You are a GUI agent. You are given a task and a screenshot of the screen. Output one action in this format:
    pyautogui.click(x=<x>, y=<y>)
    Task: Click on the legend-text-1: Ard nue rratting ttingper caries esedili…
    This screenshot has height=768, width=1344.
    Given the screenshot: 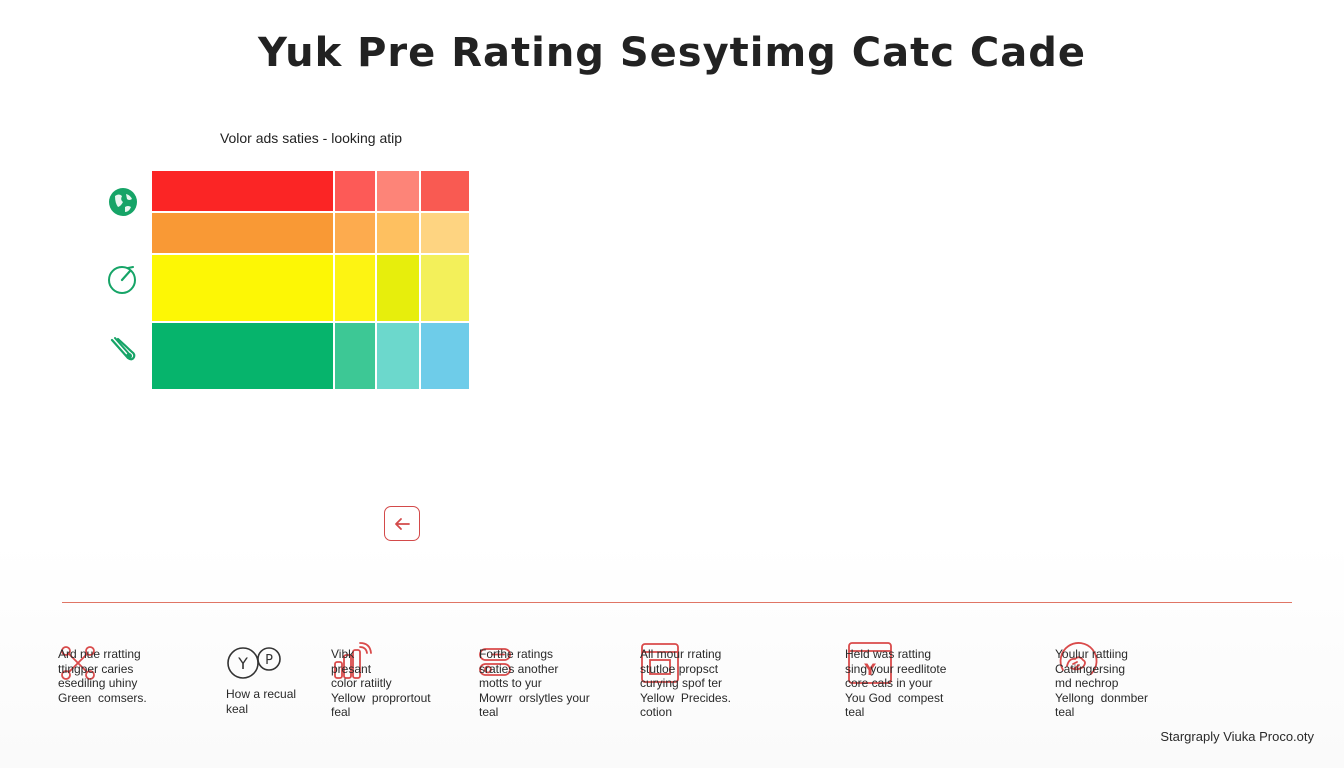 What is the action you would take?
    pyautogui.click(x=102, y=676)
    